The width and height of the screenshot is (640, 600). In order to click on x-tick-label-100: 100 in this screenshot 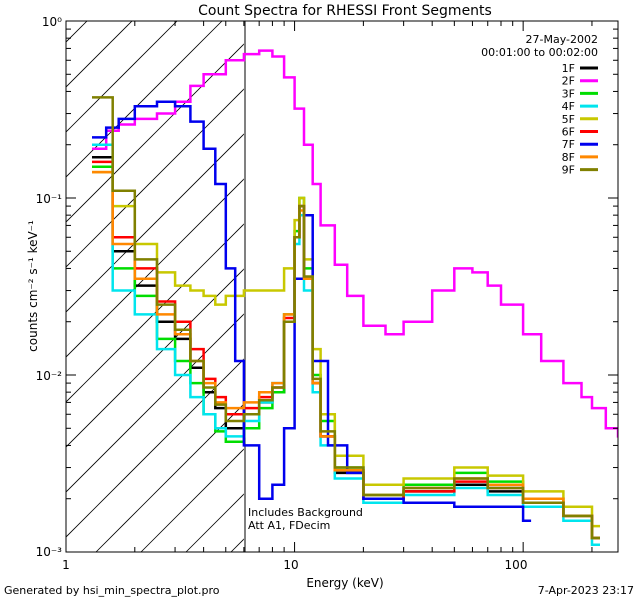, I will do `click(516, 565)`.